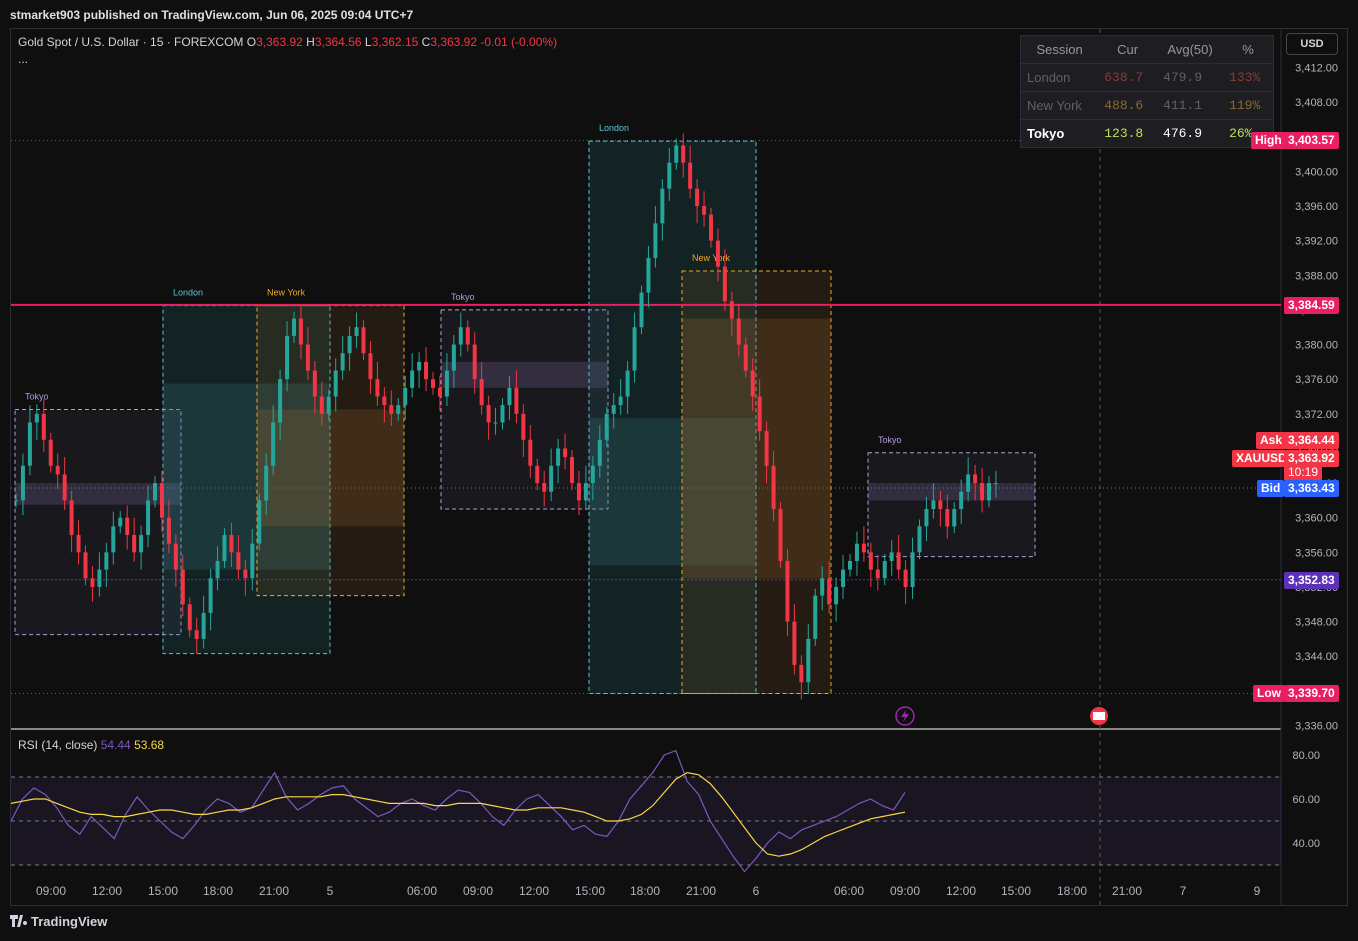  Describe the element at coordinates (463, 297) in the screenshot. I see `session-label: Tokyo` at that location.